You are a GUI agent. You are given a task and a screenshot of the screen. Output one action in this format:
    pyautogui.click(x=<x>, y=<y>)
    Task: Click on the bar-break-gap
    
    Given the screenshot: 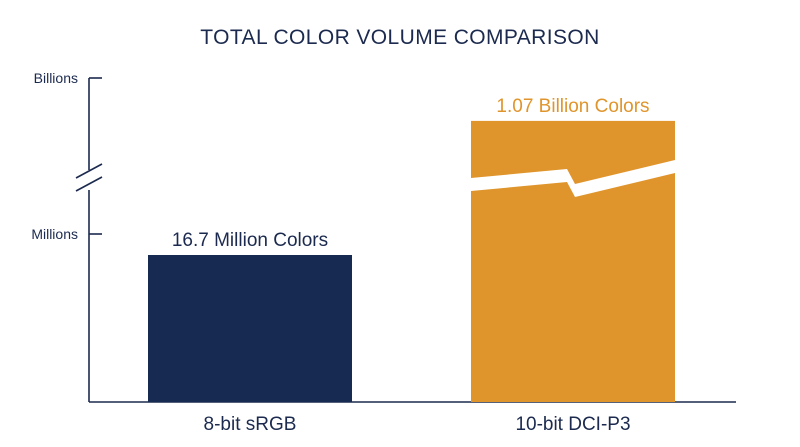 What is the action you would take?
    pyautogui.click(x=573, y=178)
    